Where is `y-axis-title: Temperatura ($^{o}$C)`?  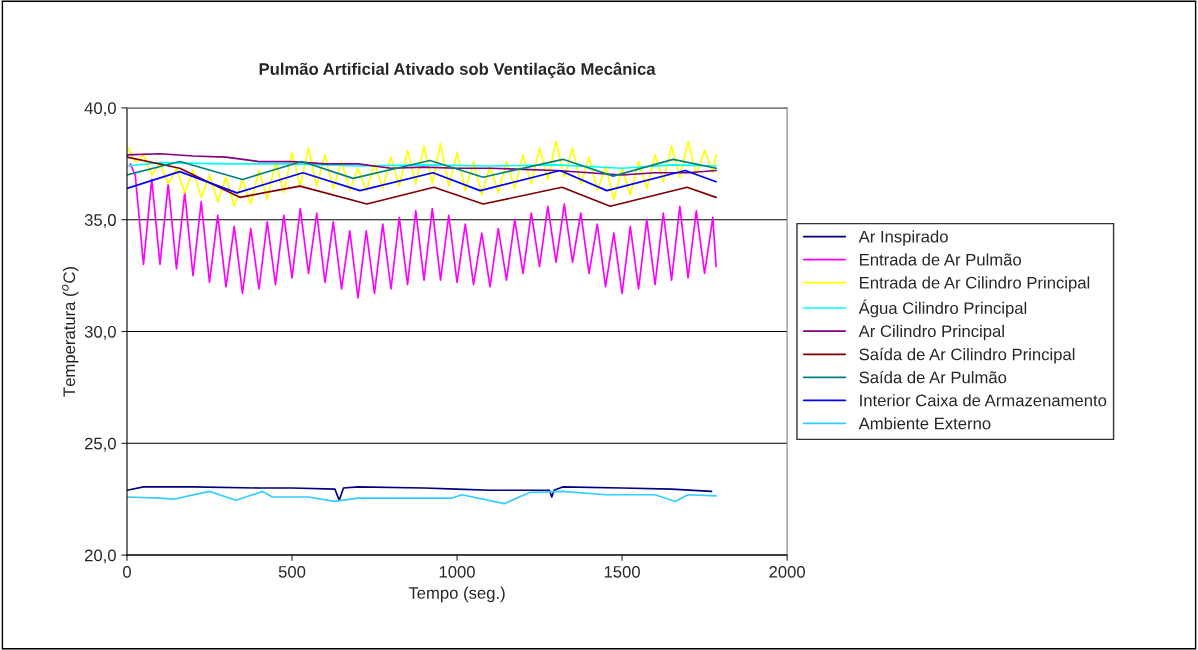
y-axis-title: Temperatura ($^{o}$C) is located at coordinates (70, 332).